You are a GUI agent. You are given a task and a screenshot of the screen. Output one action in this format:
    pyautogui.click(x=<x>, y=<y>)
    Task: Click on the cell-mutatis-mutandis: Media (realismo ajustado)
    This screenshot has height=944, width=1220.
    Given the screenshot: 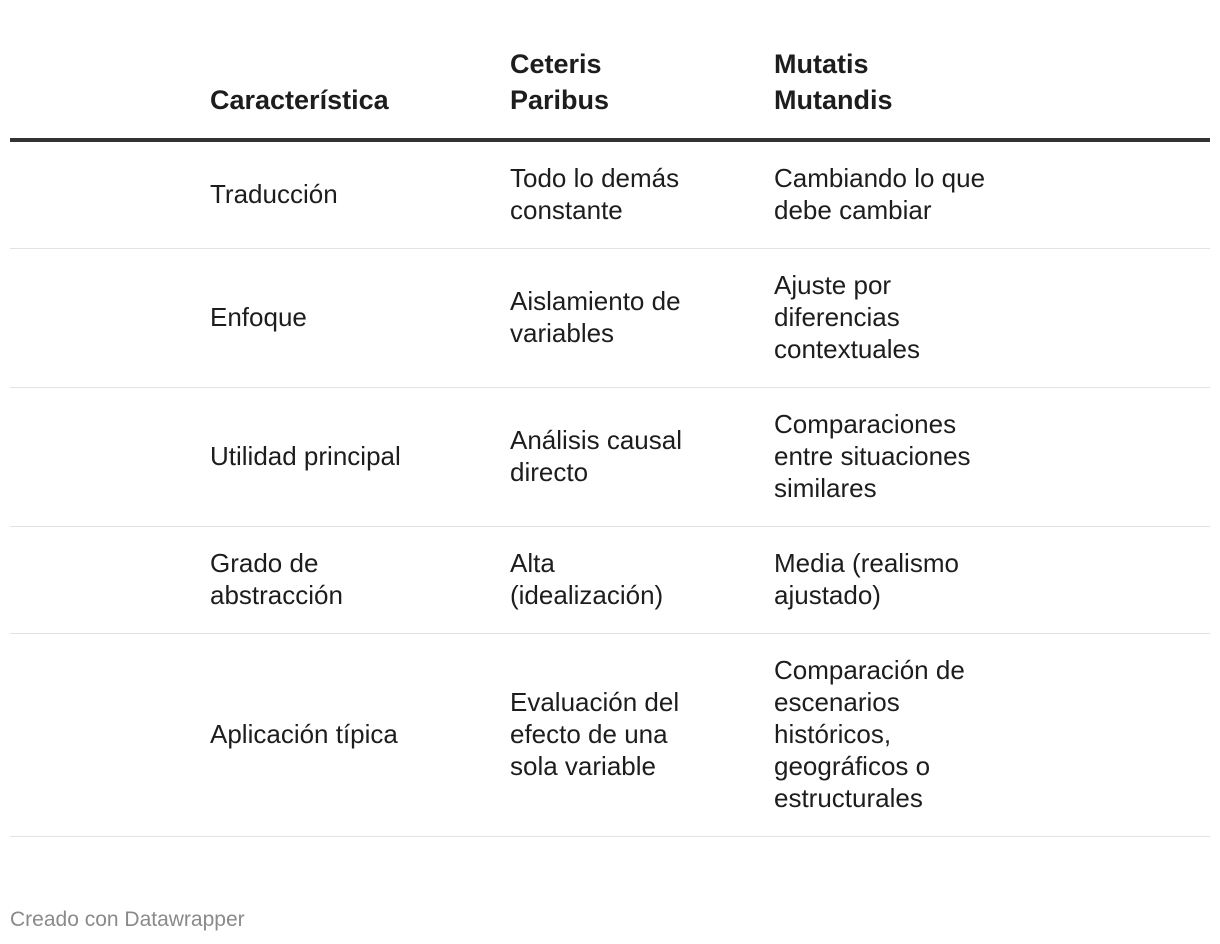 What is the action you would take?
    pyautogui.click(x=992, y=580)
    